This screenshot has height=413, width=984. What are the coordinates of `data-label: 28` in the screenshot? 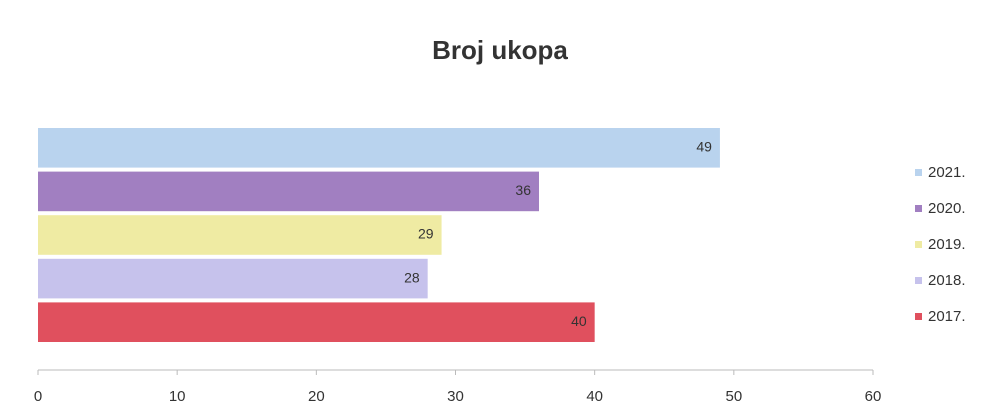 It's located at (412, 277).